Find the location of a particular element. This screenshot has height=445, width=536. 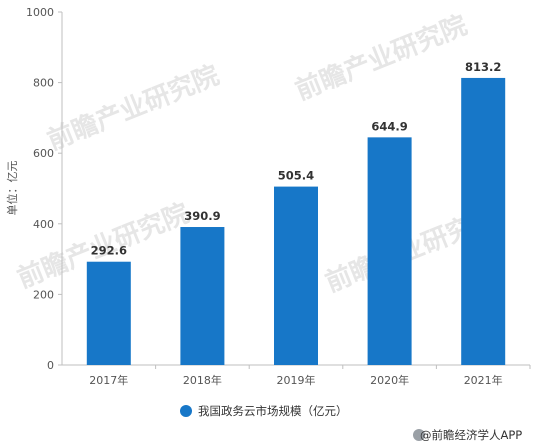

data-label: 390.9 is located at coordinates (202, 216).